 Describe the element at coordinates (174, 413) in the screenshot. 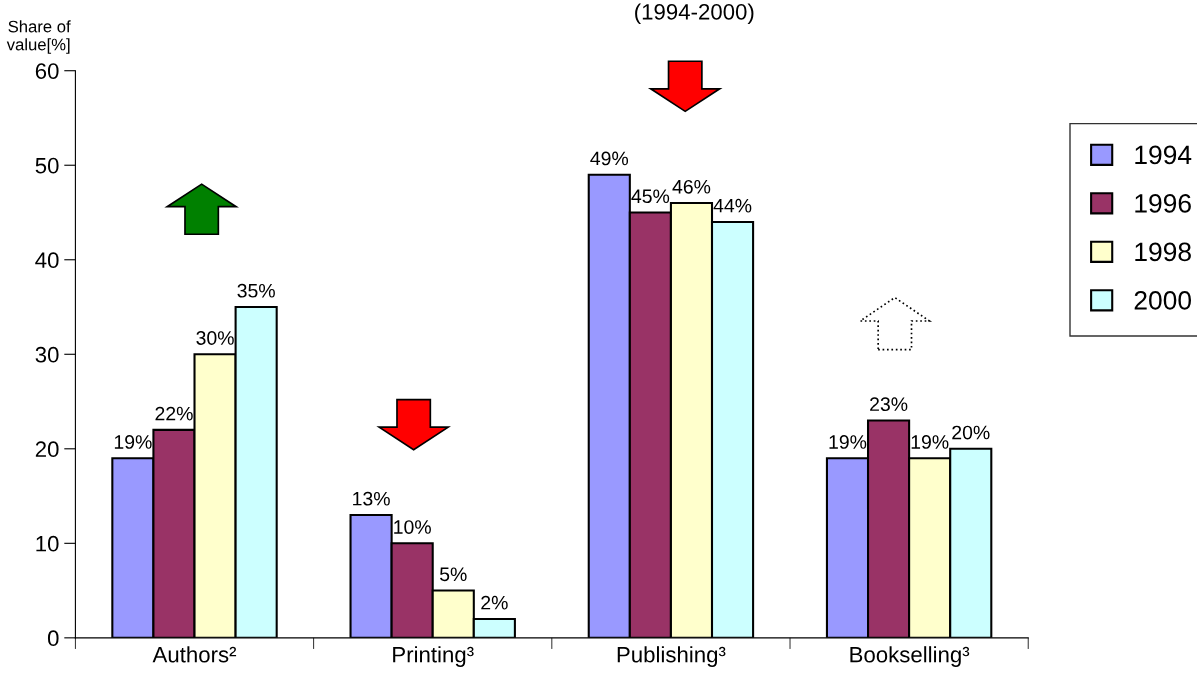

I see `data-label: 22%` at that location.